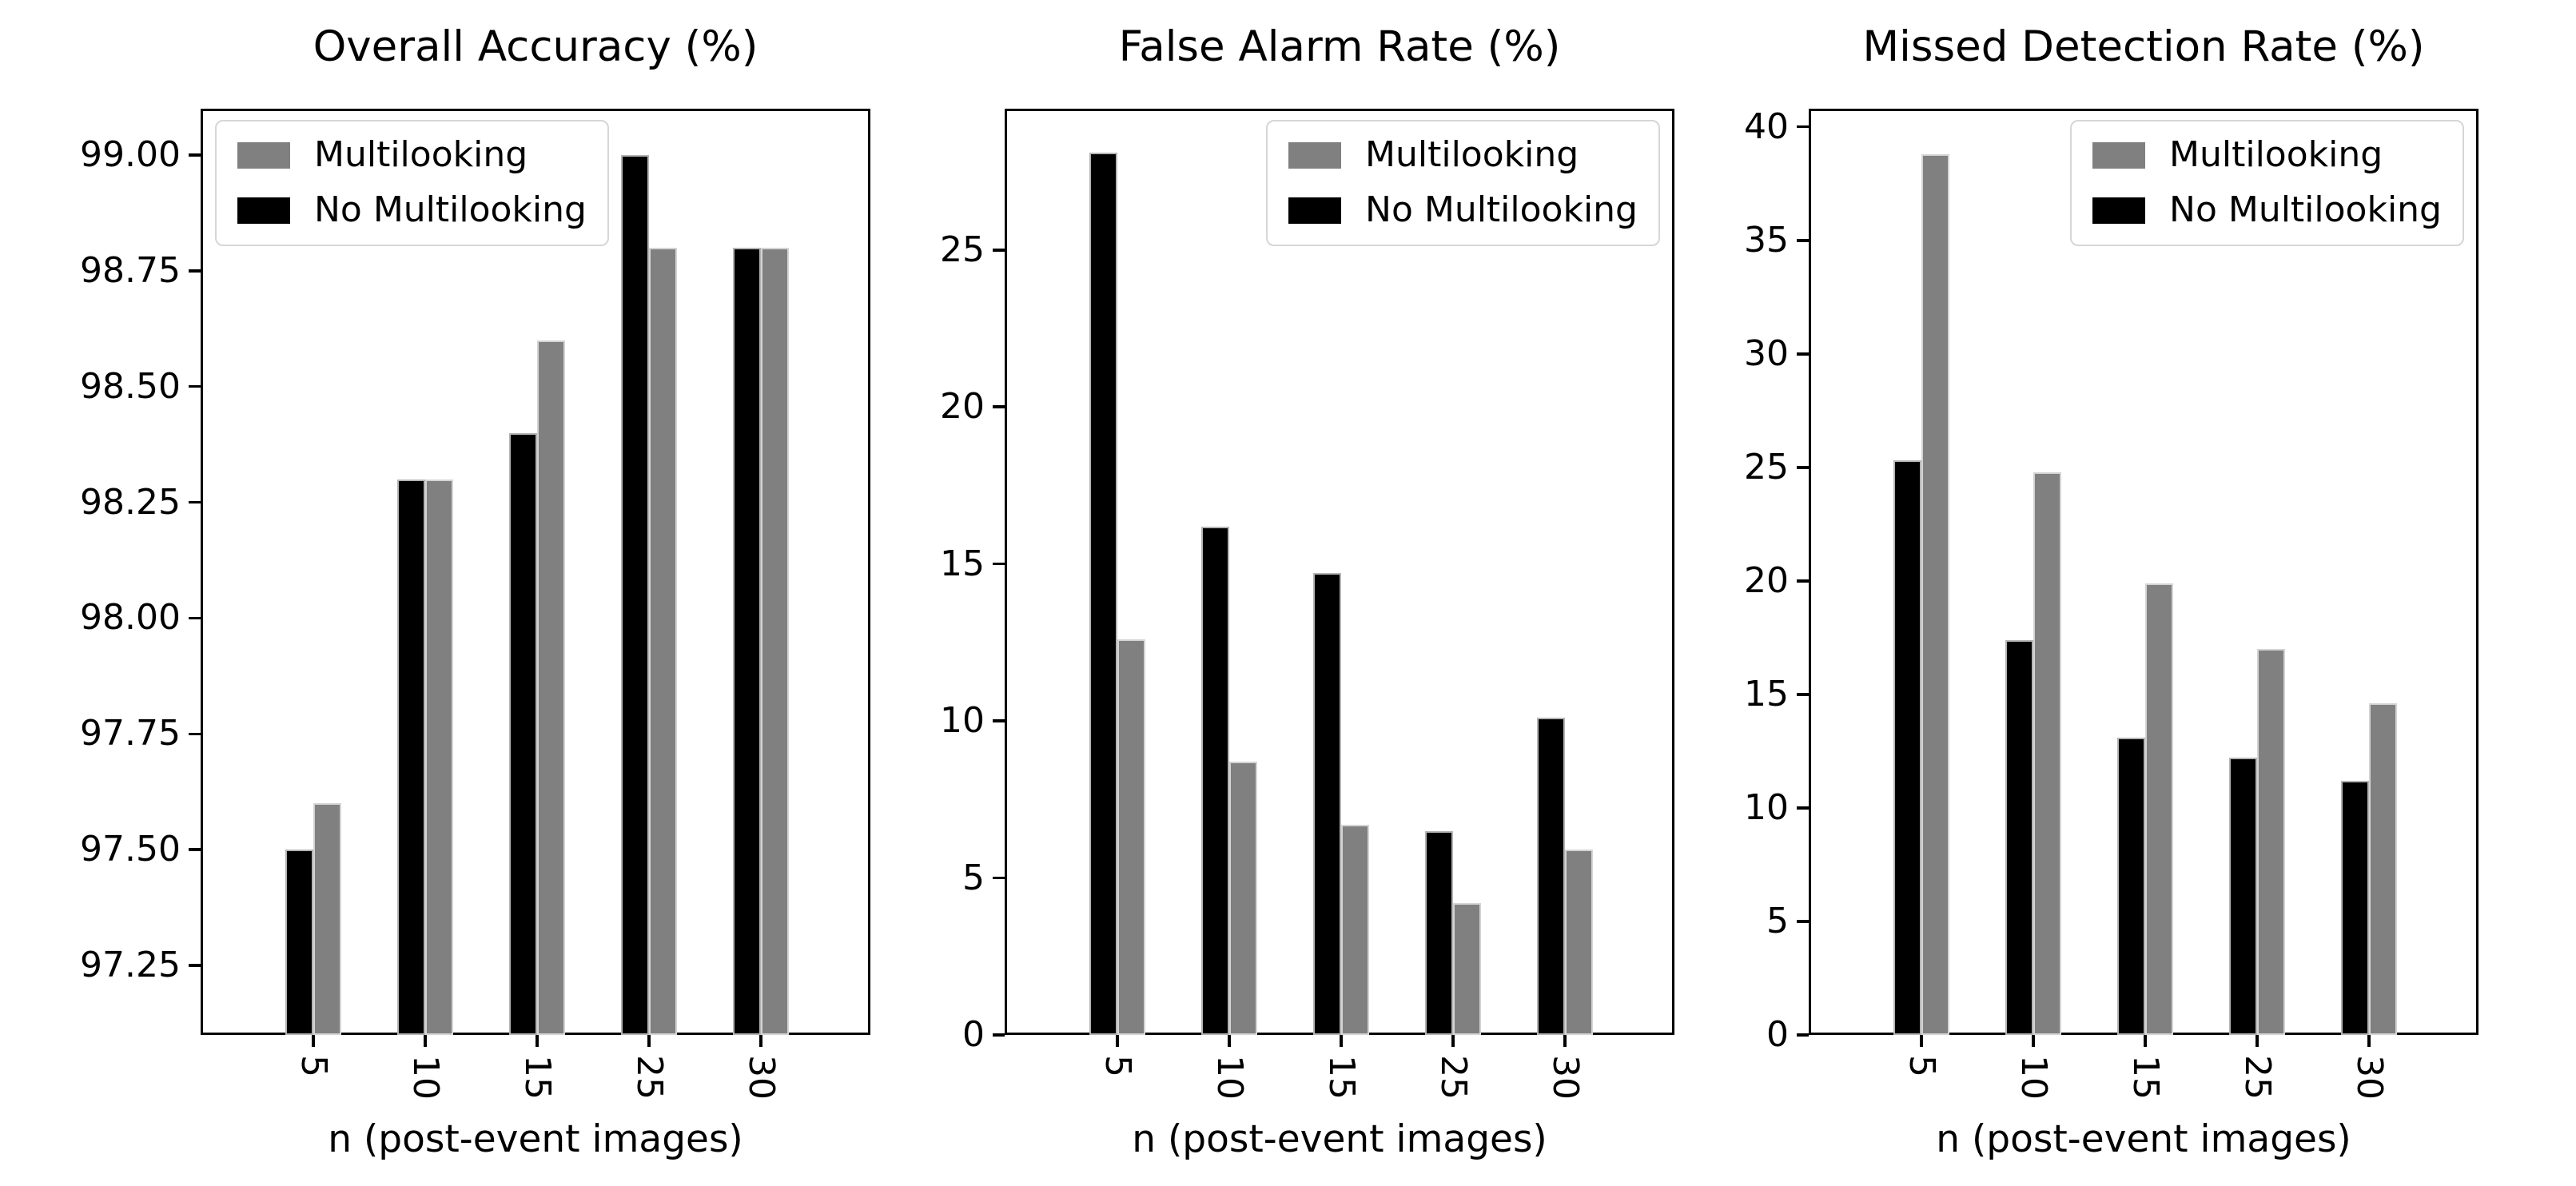 This screenshot has width=2576, height=1186. I want to click on y-tick-label: 97.75, so click(130, 734).